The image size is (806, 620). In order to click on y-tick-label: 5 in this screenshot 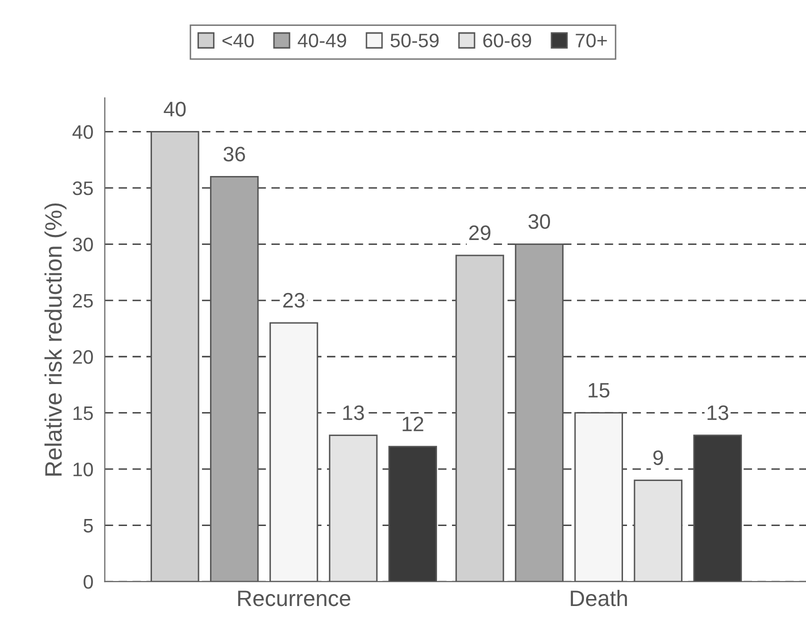, I will do `click(88, 525)`.